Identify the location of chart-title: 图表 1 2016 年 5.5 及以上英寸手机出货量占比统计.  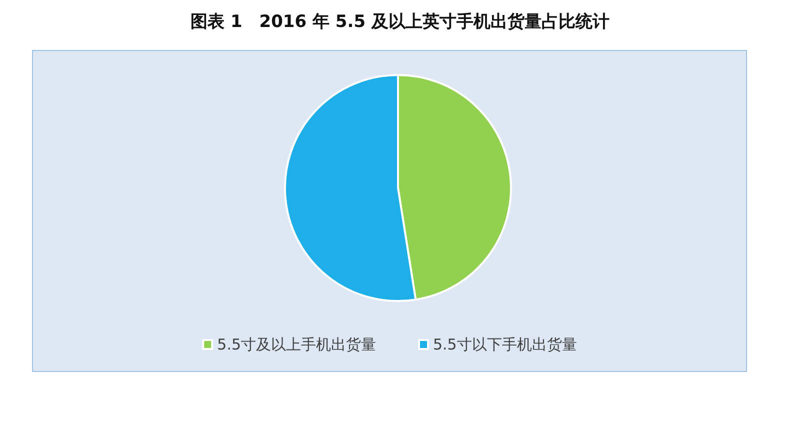
(400, 22).